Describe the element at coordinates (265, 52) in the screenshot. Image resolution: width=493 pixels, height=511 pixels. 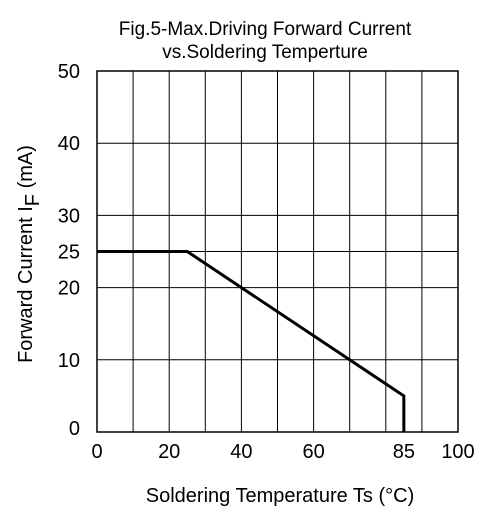
I see `chart-title-line-2: vs.Soldering Temperture` at that location.